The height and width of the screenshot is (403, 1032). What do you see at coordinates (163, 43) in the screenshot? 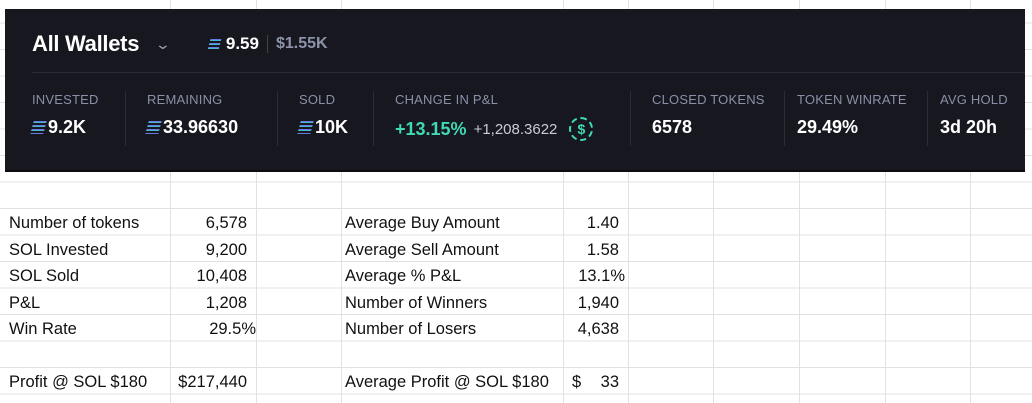
I see `chevron-down-icon: ⌄` at bounding box center [163, 43].